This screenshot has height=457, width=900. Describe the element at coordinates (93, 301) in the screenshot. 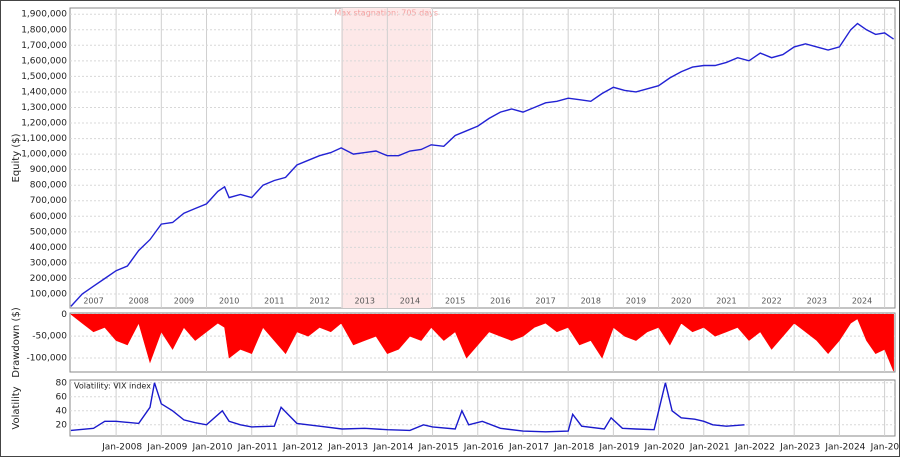

I see `year-label: 2007` at that location.